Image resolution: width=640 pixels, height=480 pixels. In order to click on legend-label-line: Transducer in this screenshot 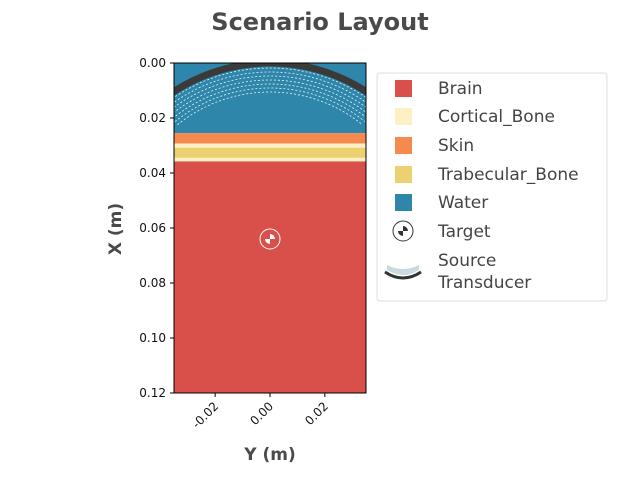, I will do `click(484, 283)`.